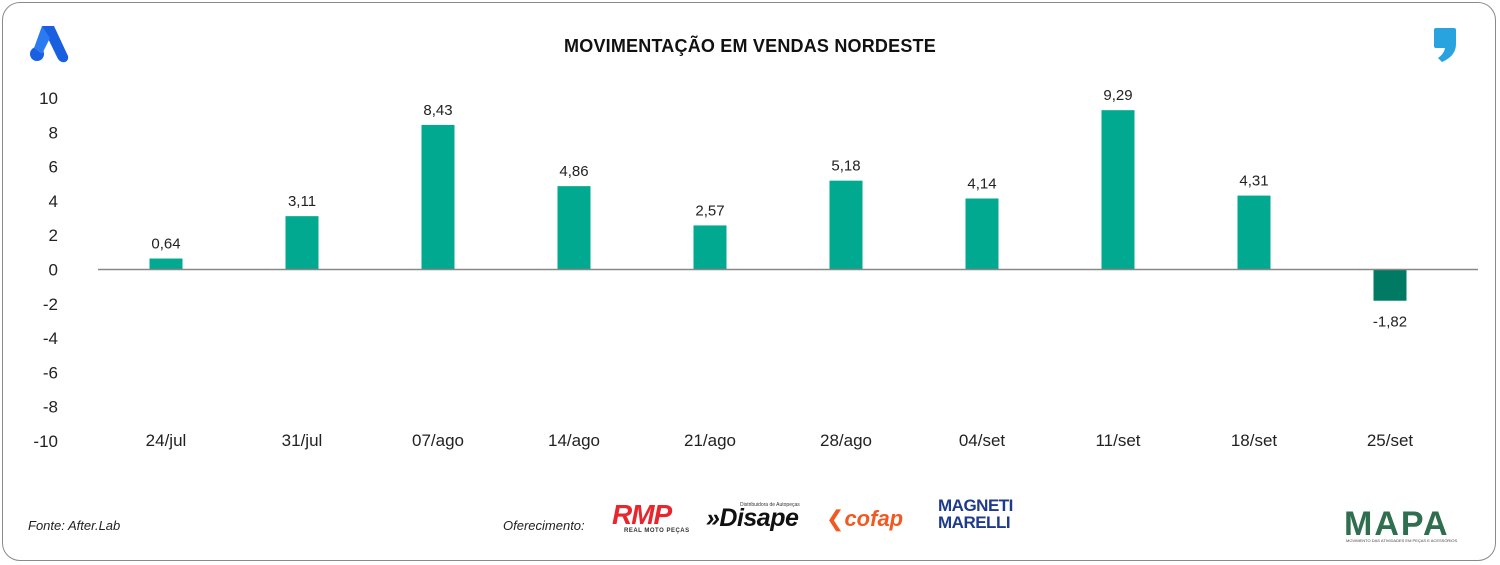  What do you see at coordinates (50, 338) in the screenshot?
I see `y-tick-label: -4` at bounding box center [50, 338].